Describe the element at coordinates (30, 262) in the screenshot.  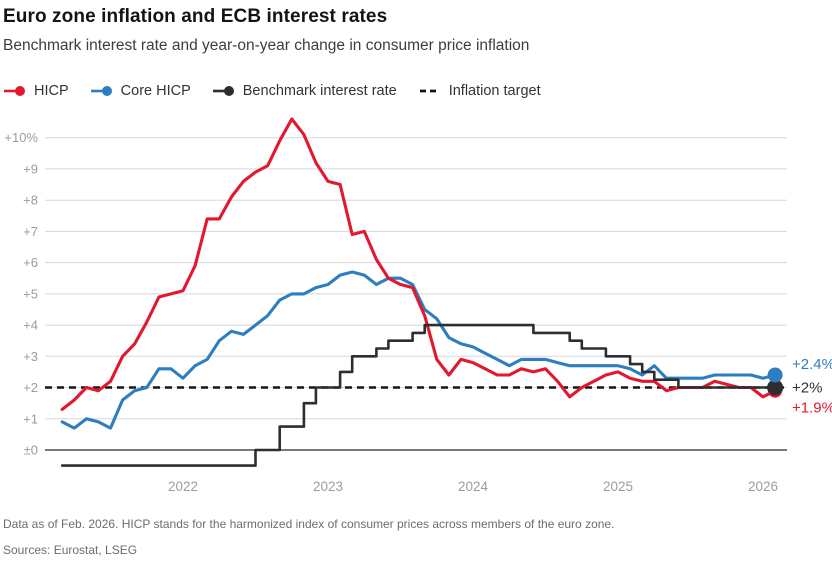
I see `y-tick-label: +6` at that location.